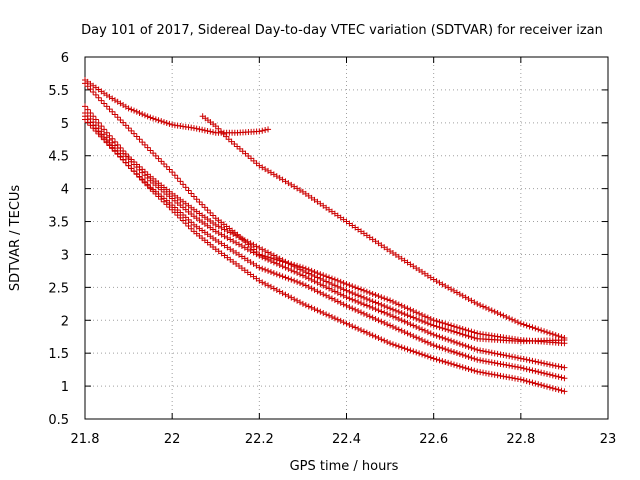  What do you see at coordinates (65, 190) in the screenshot?
I see `y-tick-label: 4` at bounding box center [65, 190].